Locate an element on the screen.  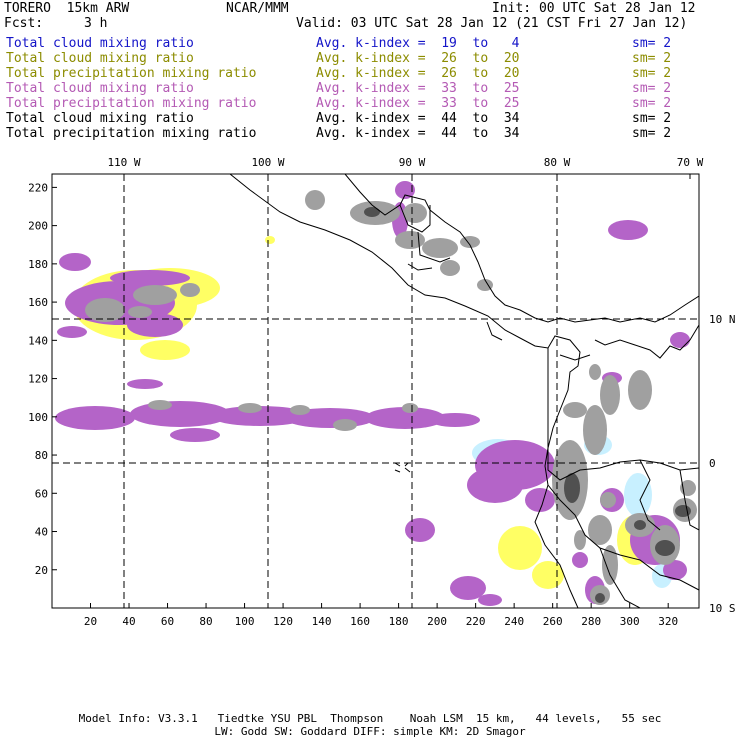
y-tick-label: 20 is located at coordinates (41, 570).